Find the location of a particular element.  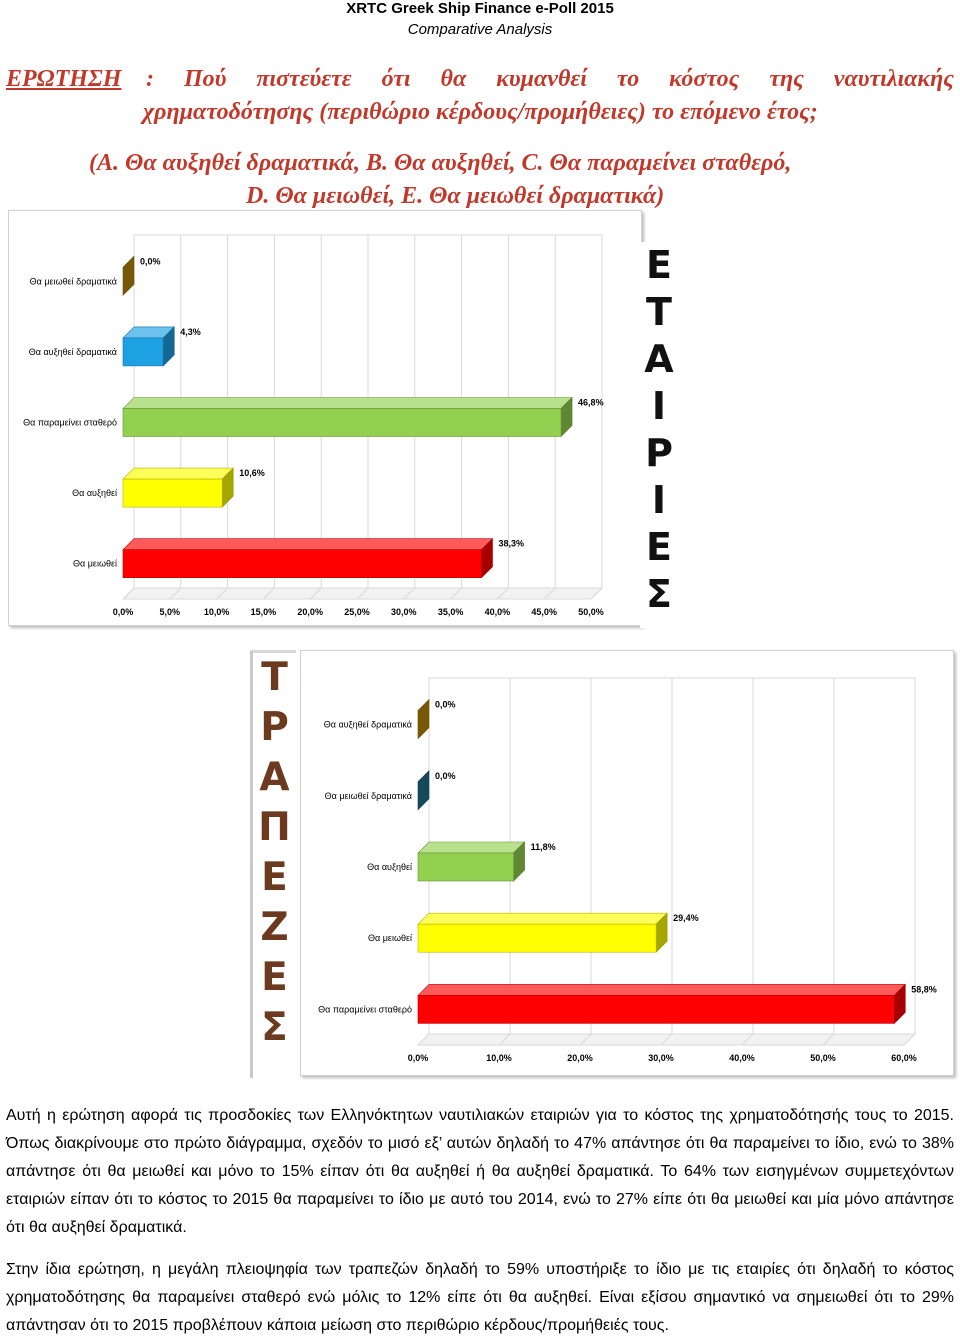

banks-x-tick-label: 0,0% is located at coordinates (418, 1058).